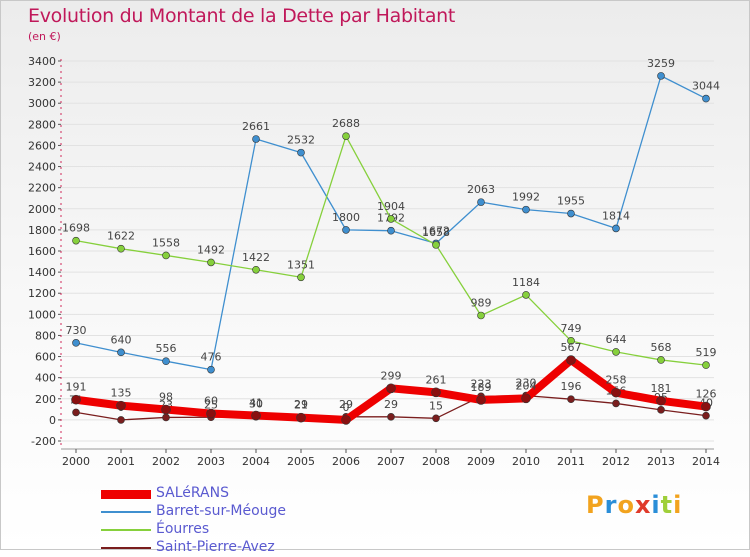 This screenshot has height=557, width=750. I want to click on y-tick-label: 1400, so click(42, 272).